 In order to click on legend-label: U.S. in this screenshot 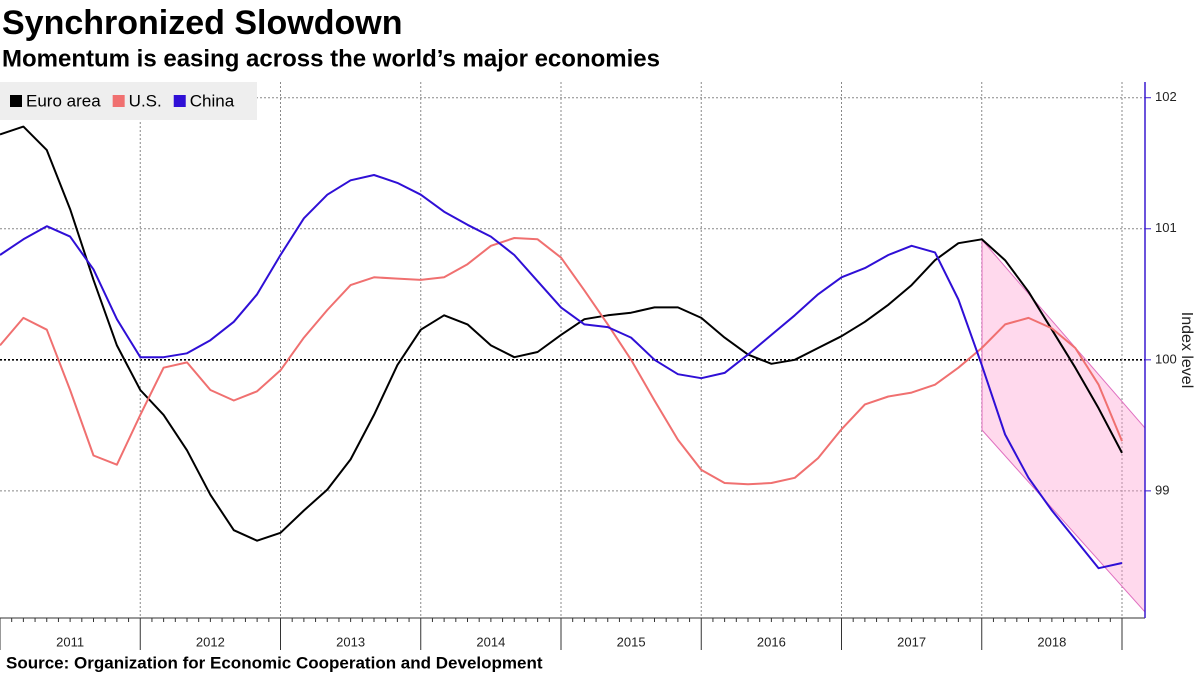, I will do `click(145, 100)`.